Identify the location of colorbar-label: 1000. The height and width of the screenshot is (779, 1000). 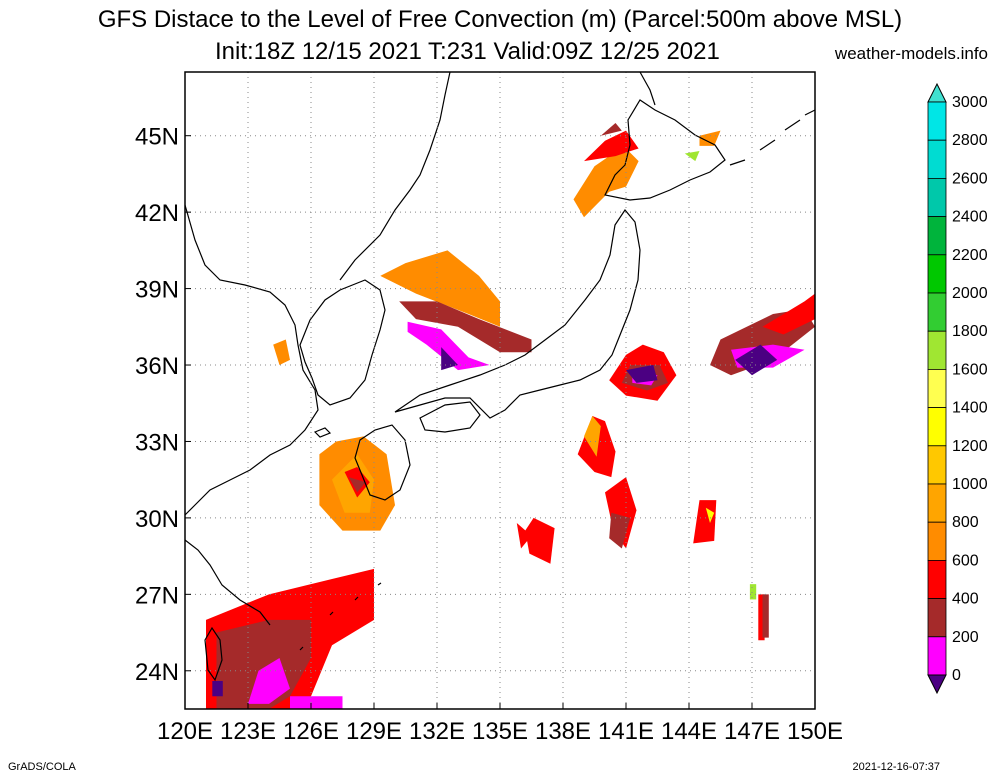
(970, 484).